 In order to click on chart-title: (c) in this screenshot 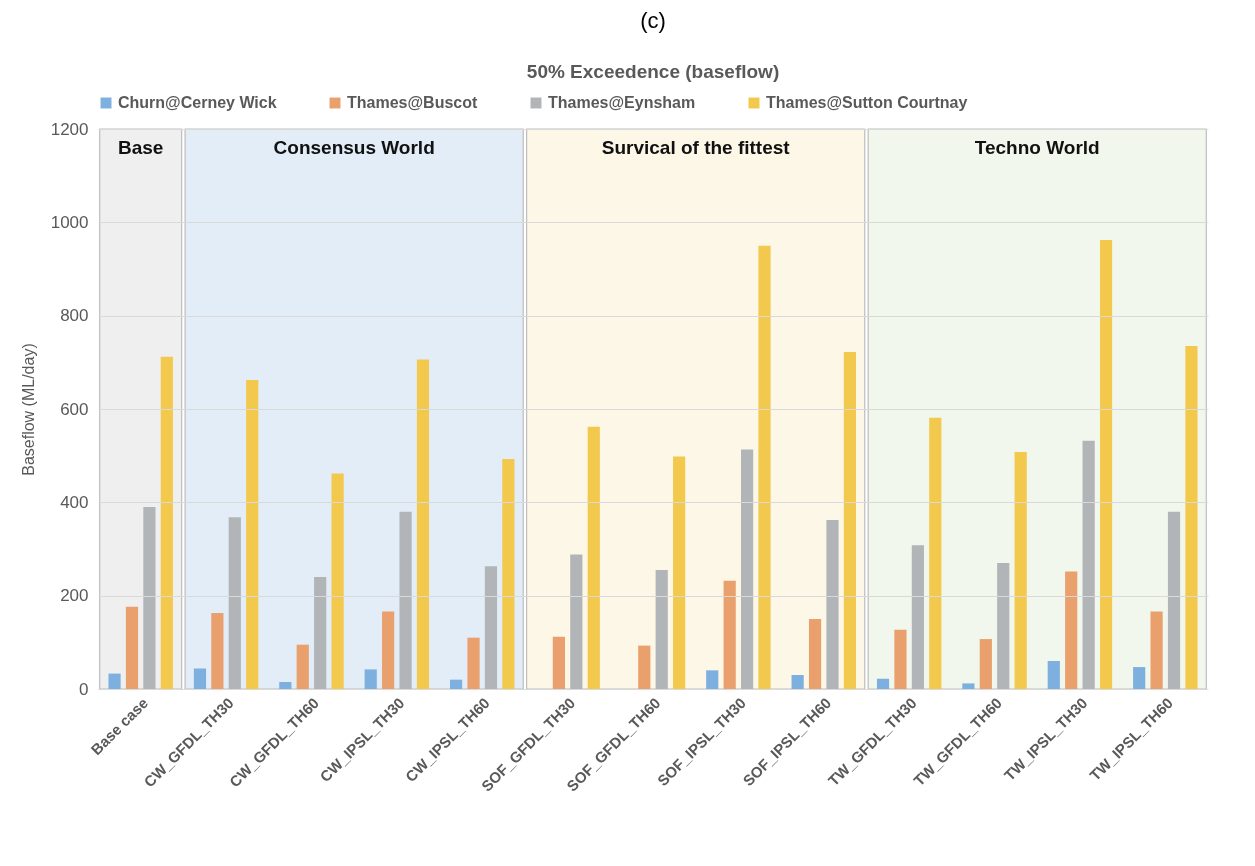, I will do `click(653, 20)`.